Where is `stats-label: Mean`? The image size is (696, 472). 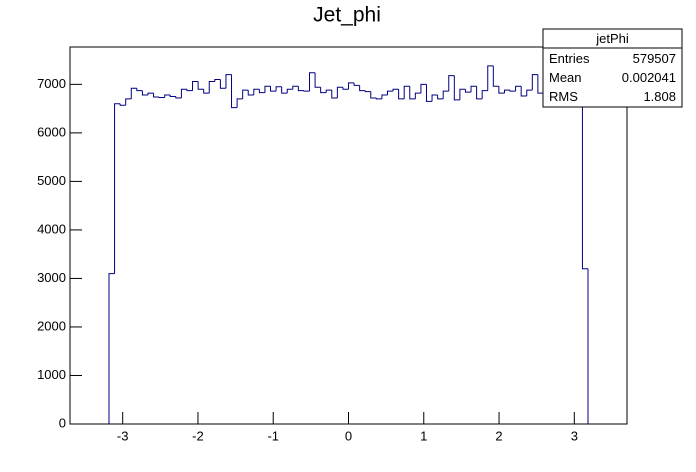
stats-label: Mean is located at coordinates (565, 77).